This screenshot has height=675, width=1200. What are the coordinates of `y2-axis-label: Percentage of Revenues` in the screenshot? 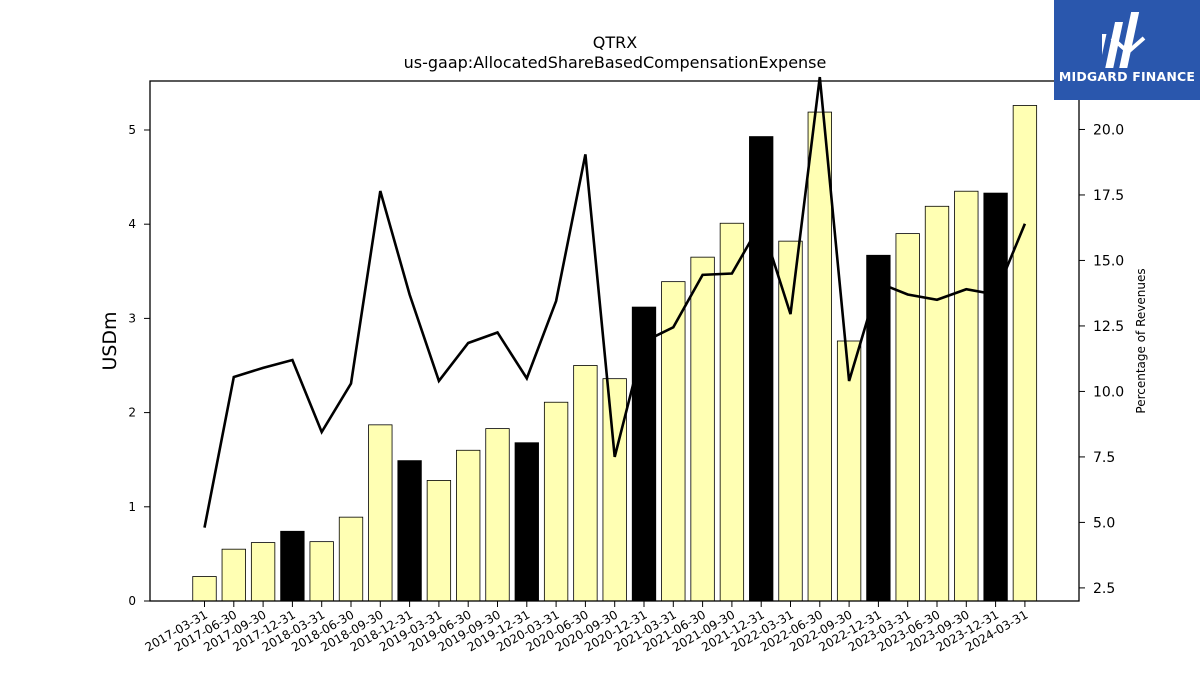 It's located at (1141, 340).